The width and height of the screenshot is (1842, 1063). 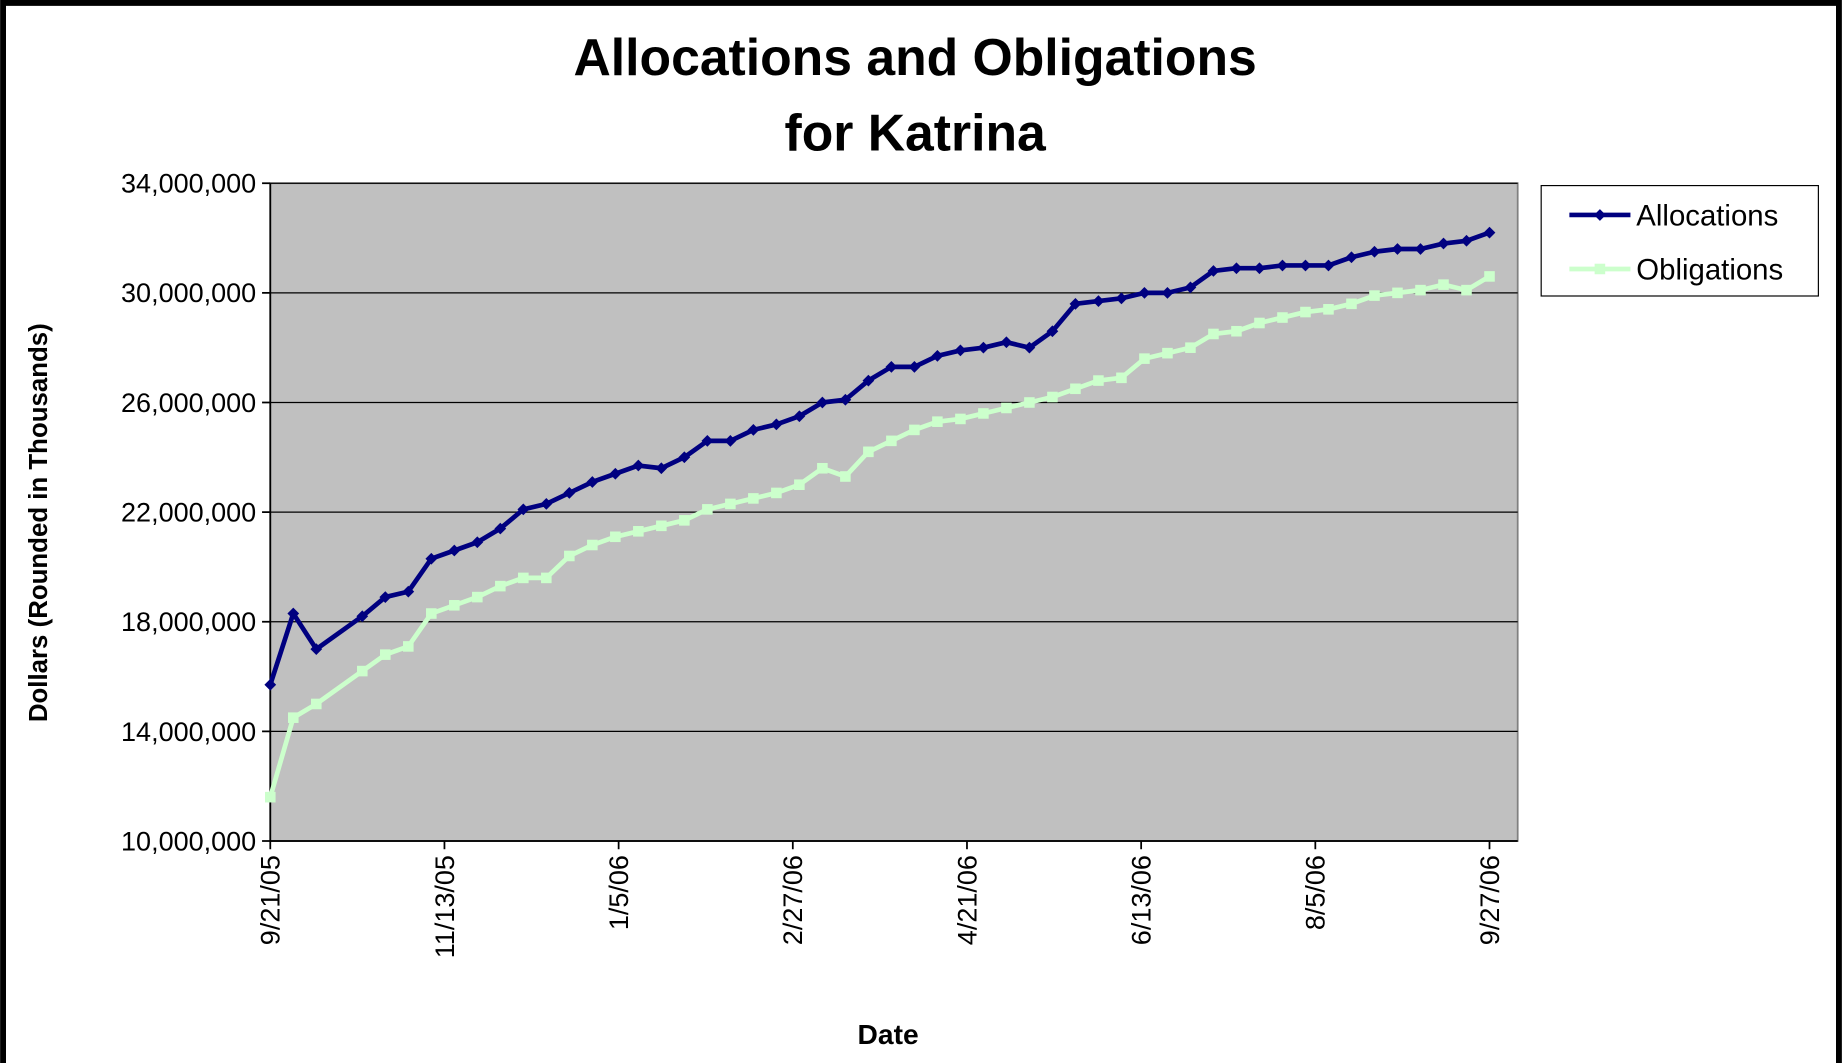 I want to click on y-tick-label: 10,000,000, so click(x=188, y=841).